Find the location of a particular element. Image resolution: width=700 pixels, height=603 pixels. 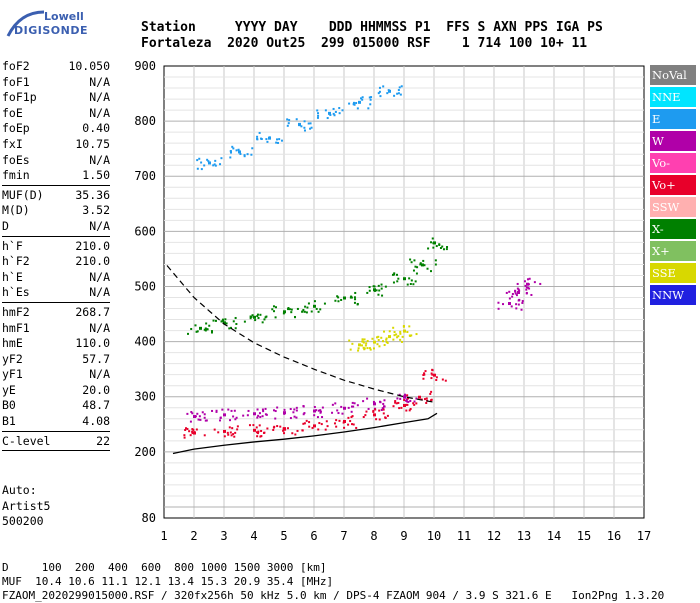

param-row: foF1p N/A is located at coordinates (56, 98).